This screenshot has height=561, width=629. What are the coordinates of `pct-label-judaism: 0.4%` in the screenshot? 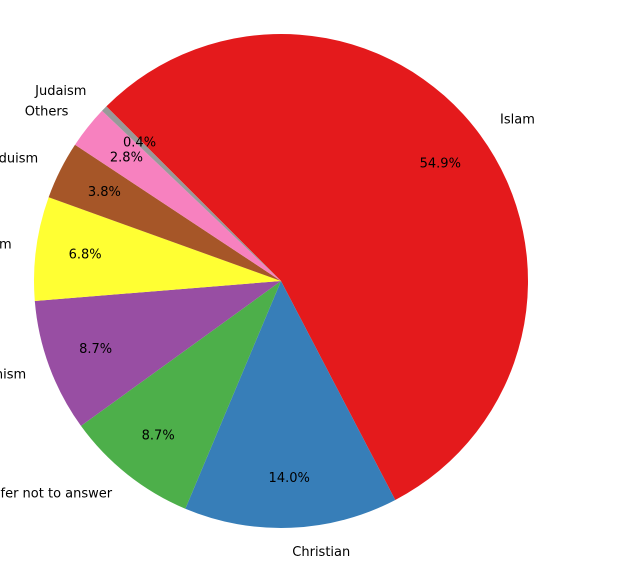 It's located at (139, 143).